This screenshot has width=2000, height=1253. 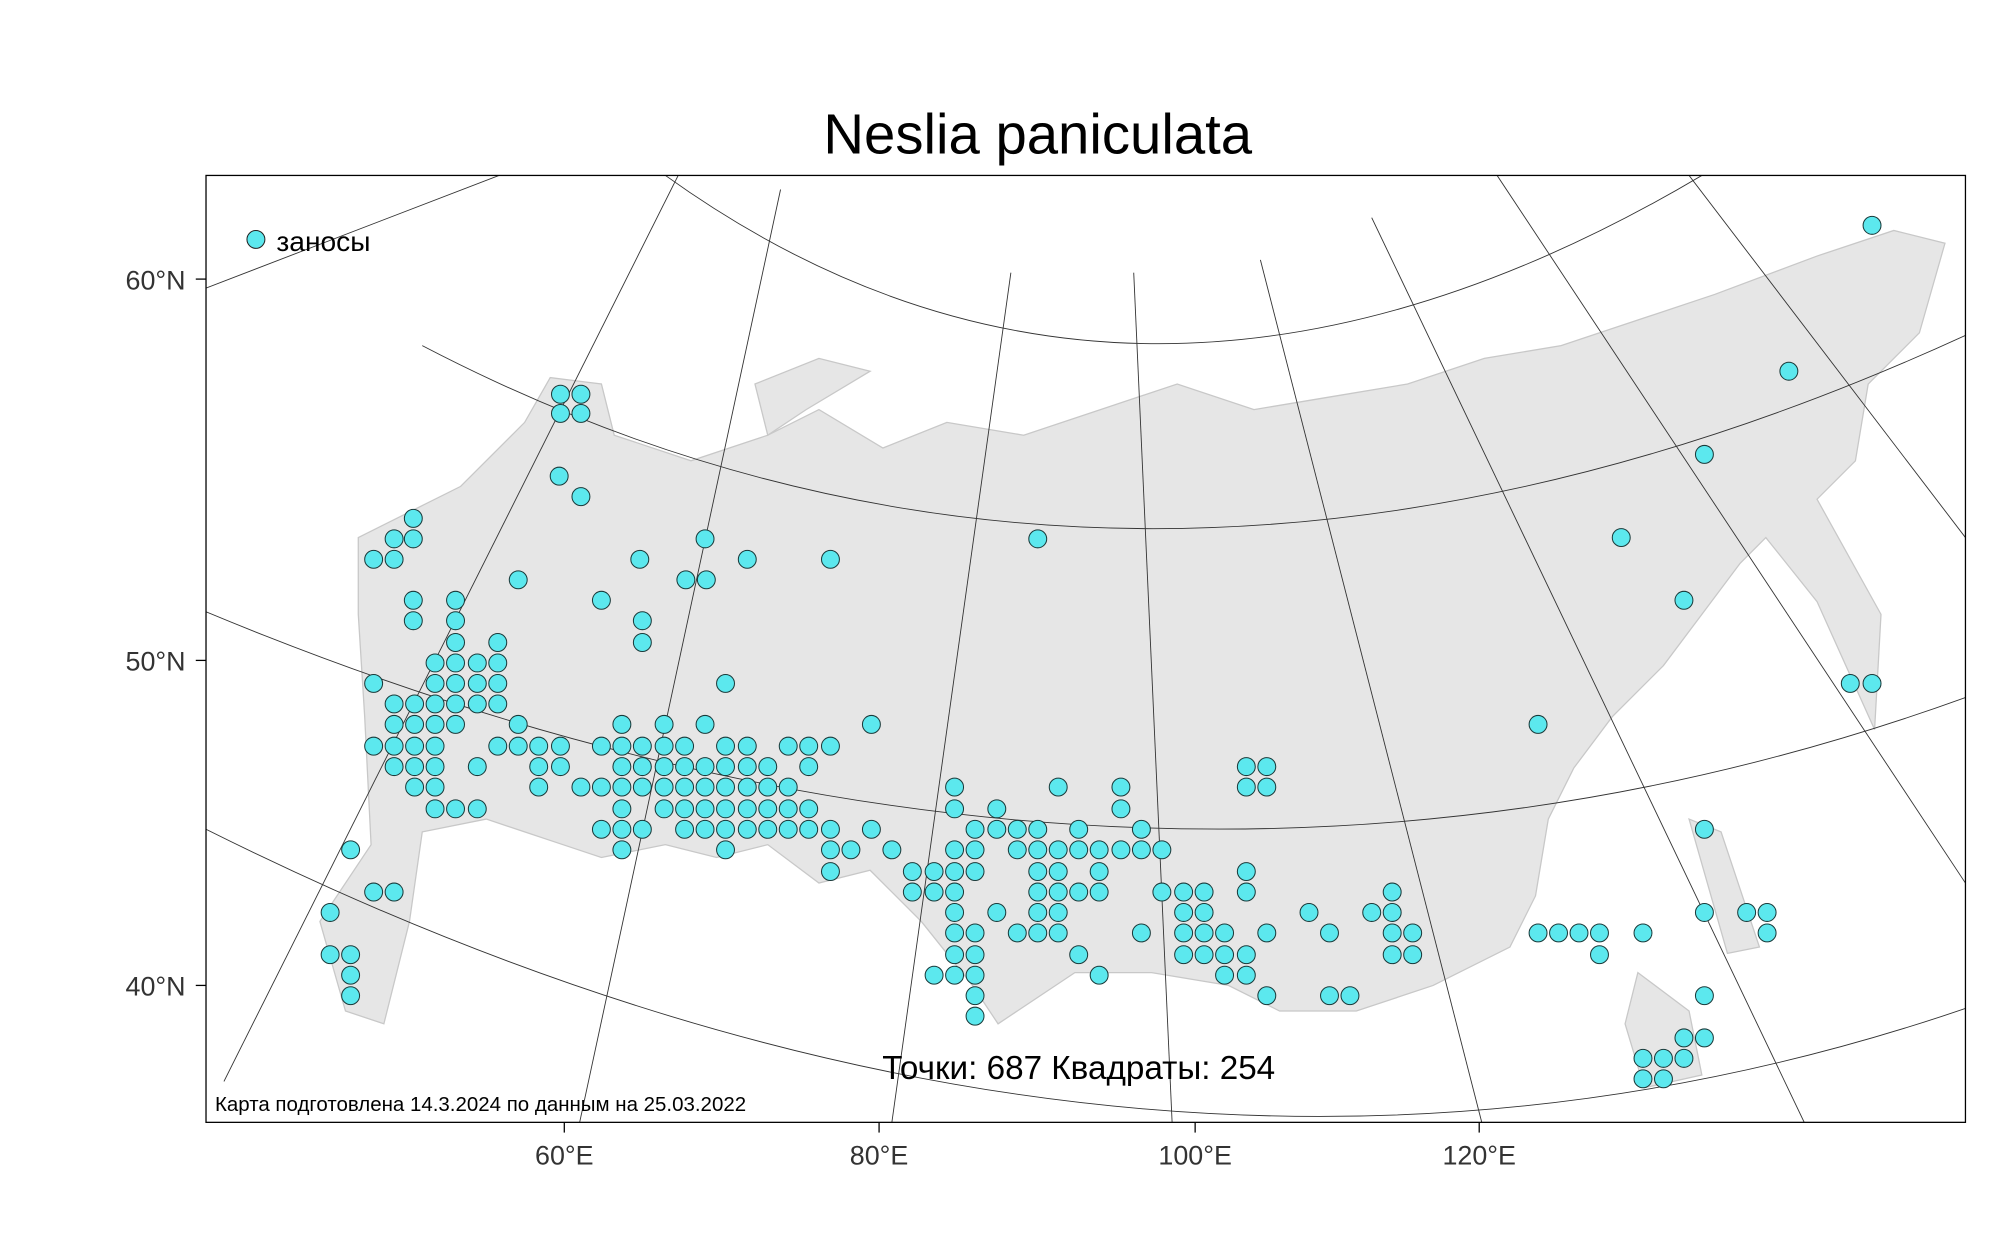 I want to click on lon-label: 80°E, so click(x=879, y=1156).